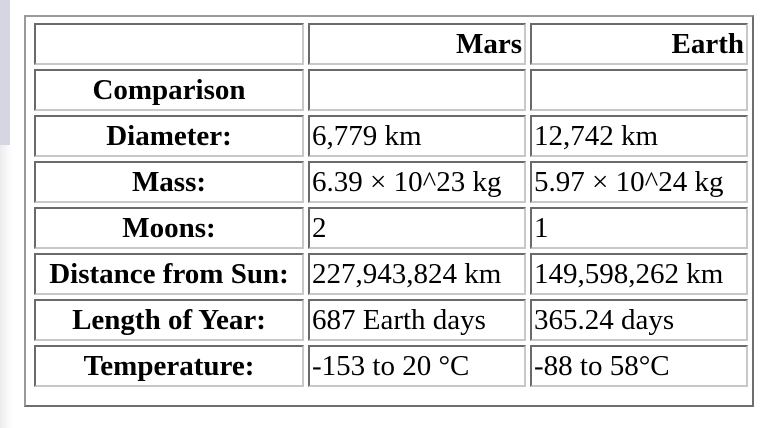  What do you see at coordinates (417, 90) in the screenshot?
I see `mars-value` at bounding box center [417, 90].